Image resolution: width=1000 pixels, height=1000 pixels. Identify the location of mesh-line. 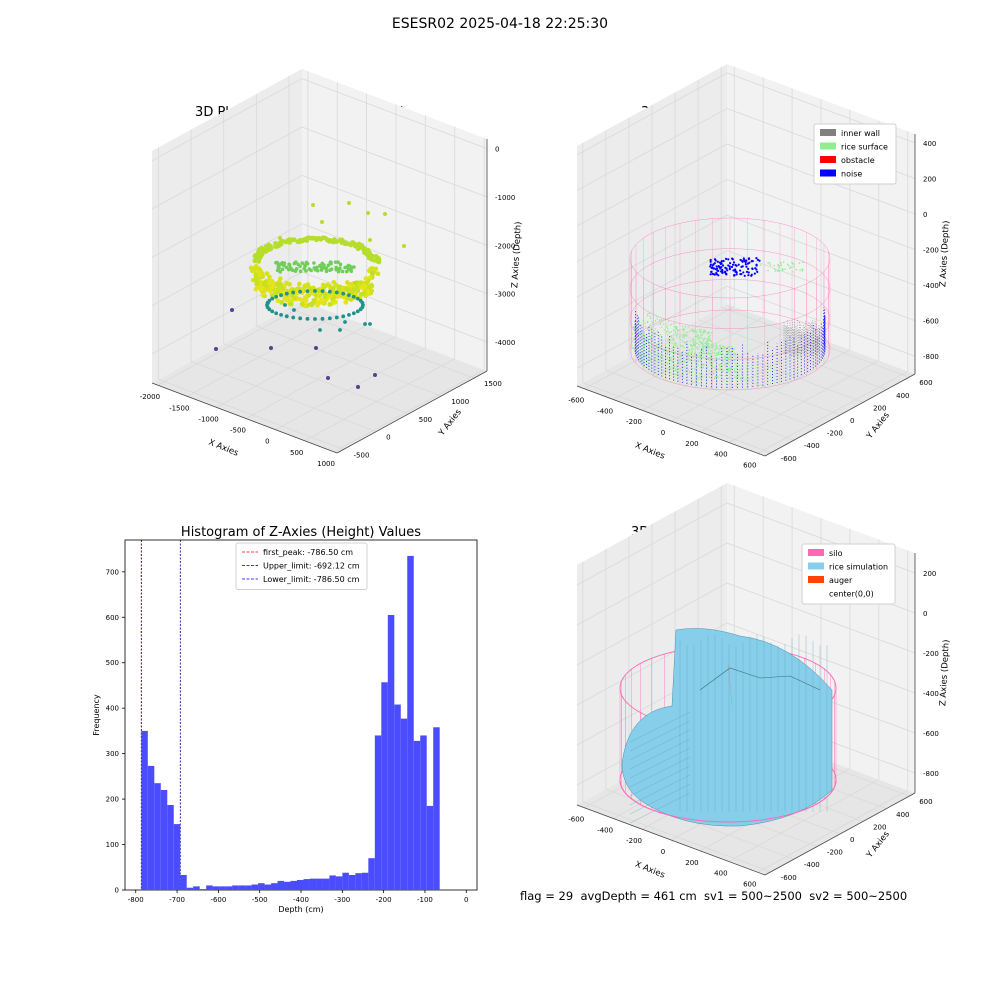
(660, 727).